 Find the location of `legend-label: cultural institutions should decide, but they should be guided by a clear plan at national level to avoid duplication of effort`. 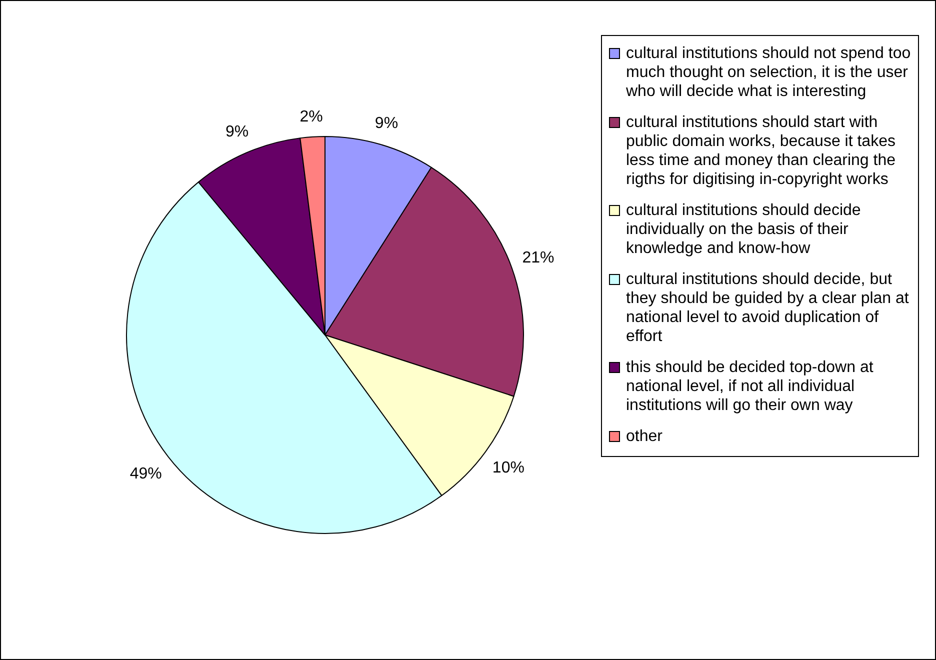

legend-label: cultural institutions should decide, but they should be guided by a clear plan at national level to avoid duplication of effort is located at coordinates (768, 308).